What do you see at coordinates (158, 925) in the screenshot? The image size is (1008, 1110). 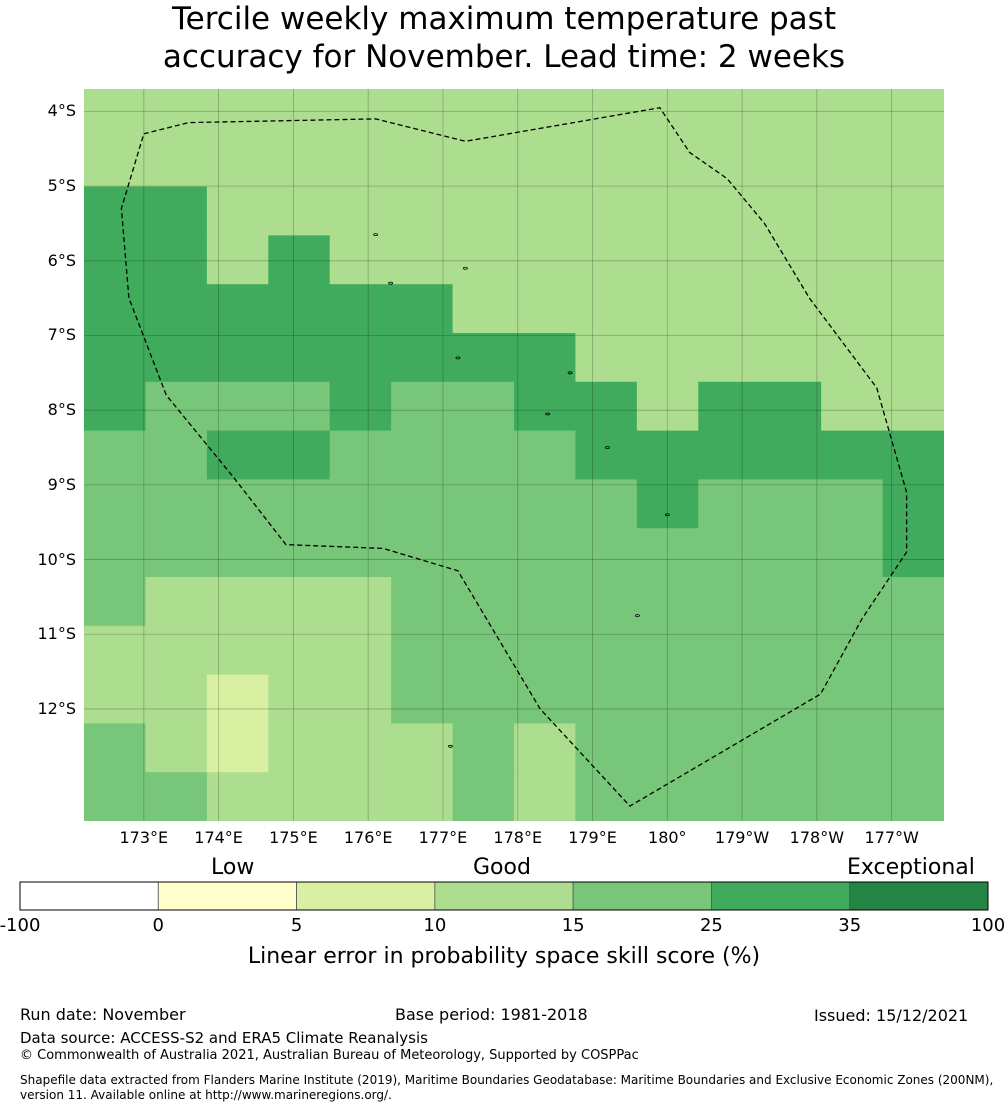 I see `colorbar-tick-label: 0` at bounding box center [158, 925].